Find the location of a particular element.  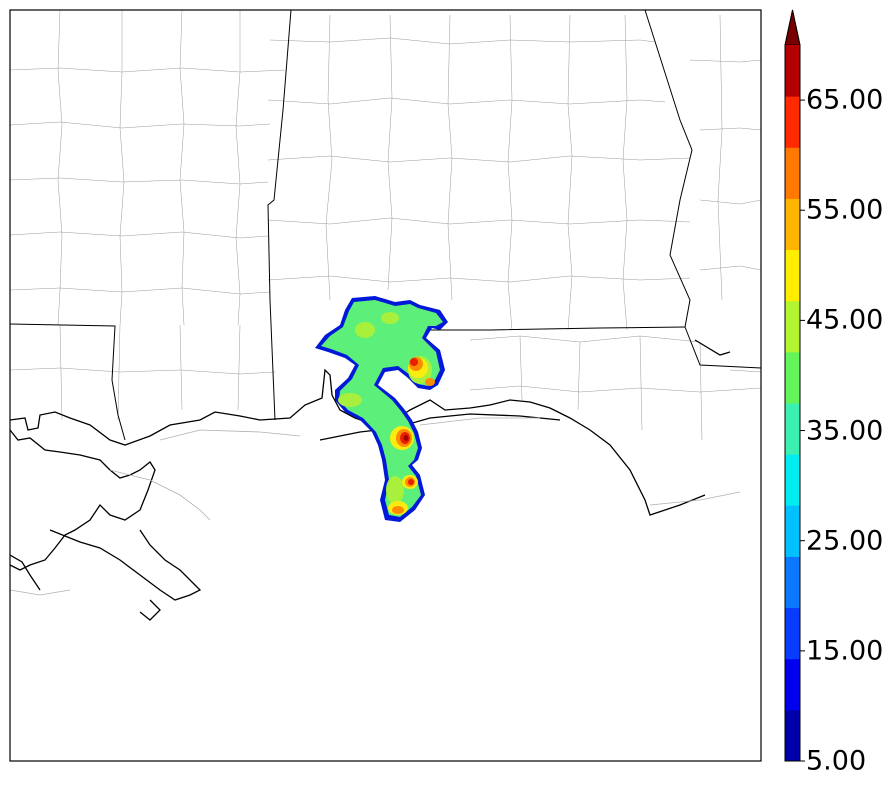

colorbar-tick-label: 45.00 is located at coordinates (845, 320).